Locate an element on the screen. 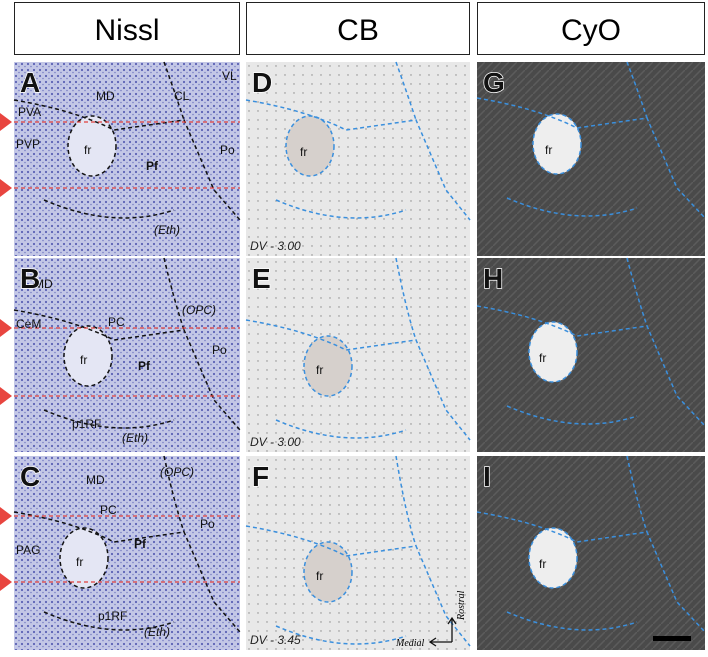 The image size is (708, 657). panel-letter: B is located at coordinates (30, 278).